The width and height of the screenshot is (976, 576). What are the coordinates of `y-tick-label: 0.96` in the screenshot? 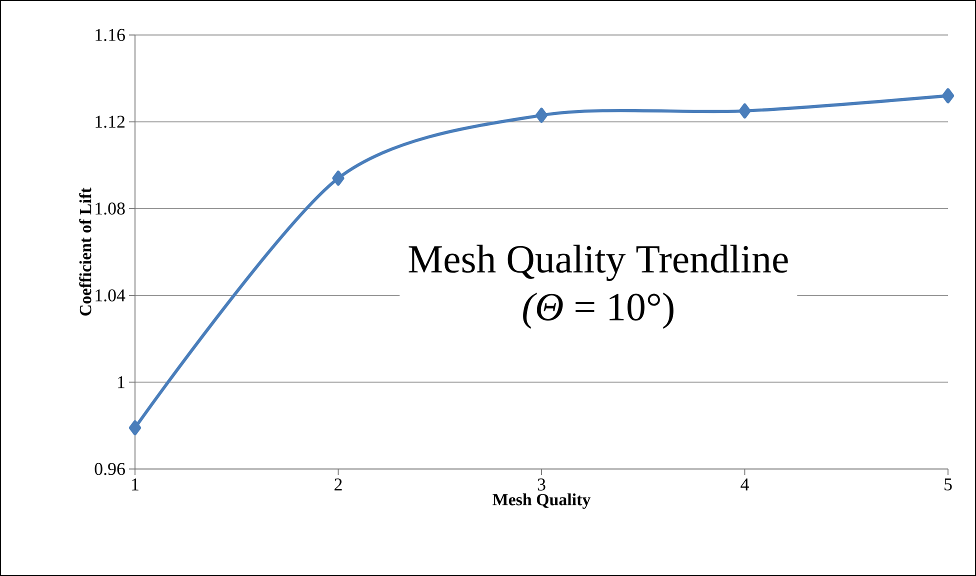 It's located at (109, 469).